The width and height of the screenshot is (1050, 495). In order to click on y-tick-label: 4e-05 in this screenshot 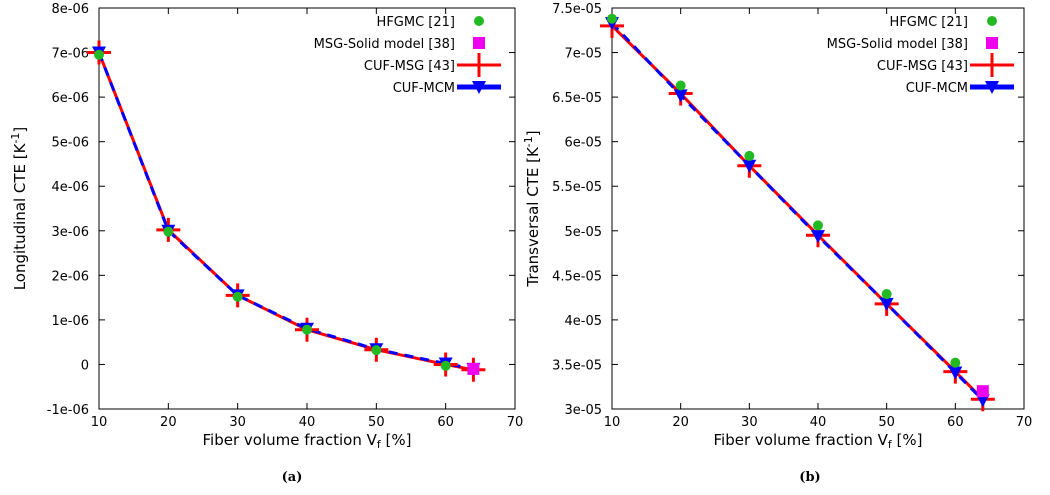, I will do `click(583, 321)`.